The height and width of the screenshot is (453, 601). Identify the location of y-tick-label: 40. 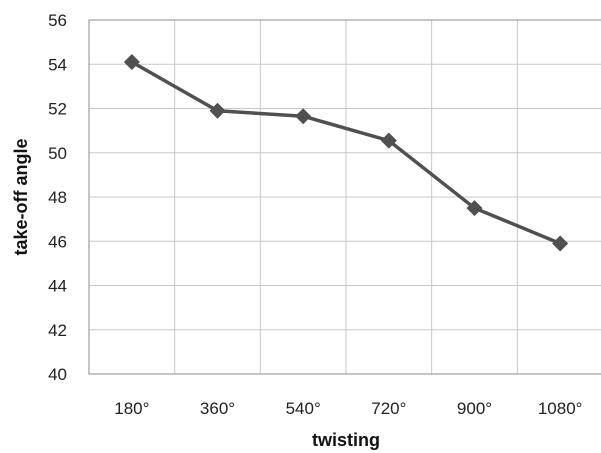
(57, 374).